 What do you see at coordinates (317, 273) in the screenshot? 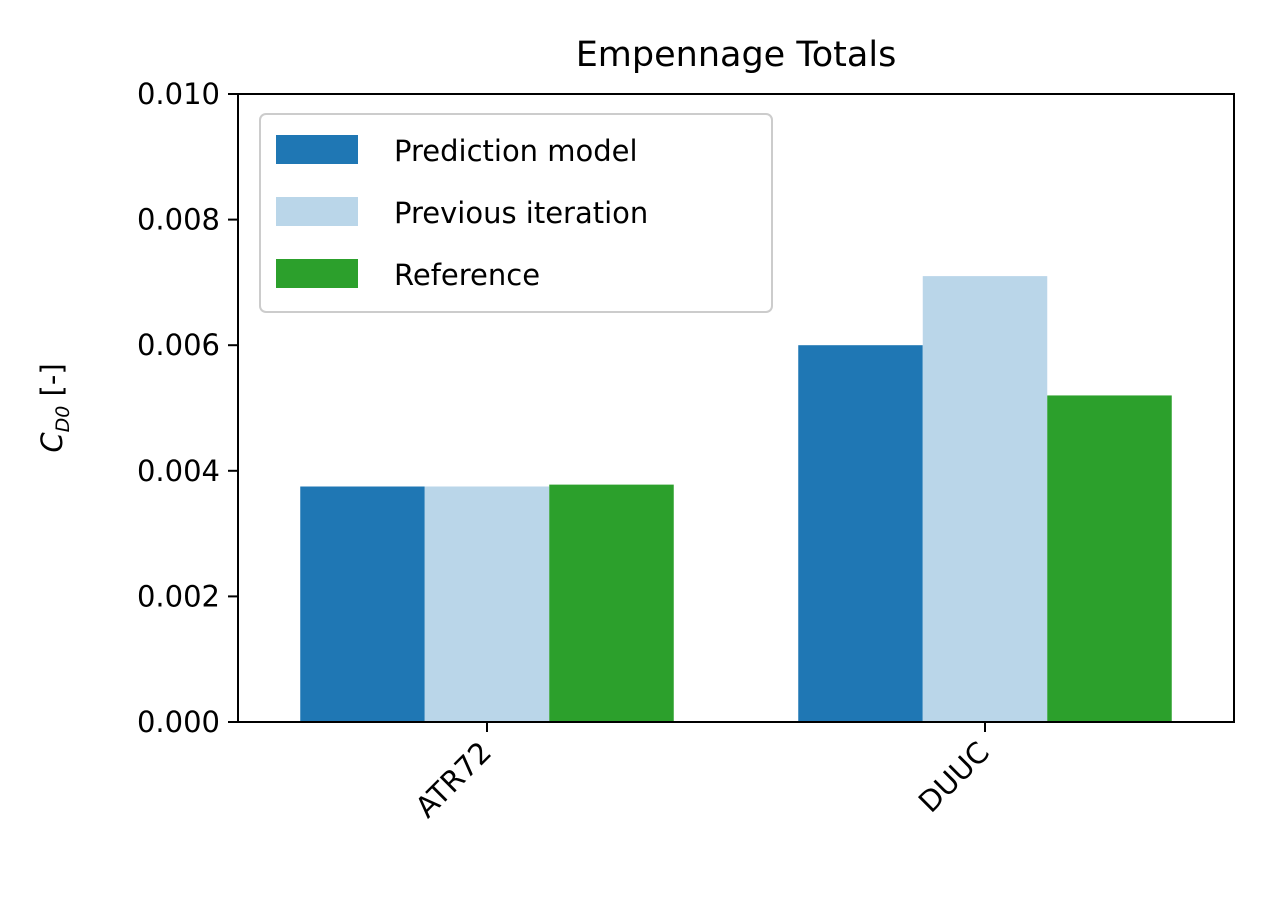
I see `legend-swatch-reference` at bounding box center [317, 273].